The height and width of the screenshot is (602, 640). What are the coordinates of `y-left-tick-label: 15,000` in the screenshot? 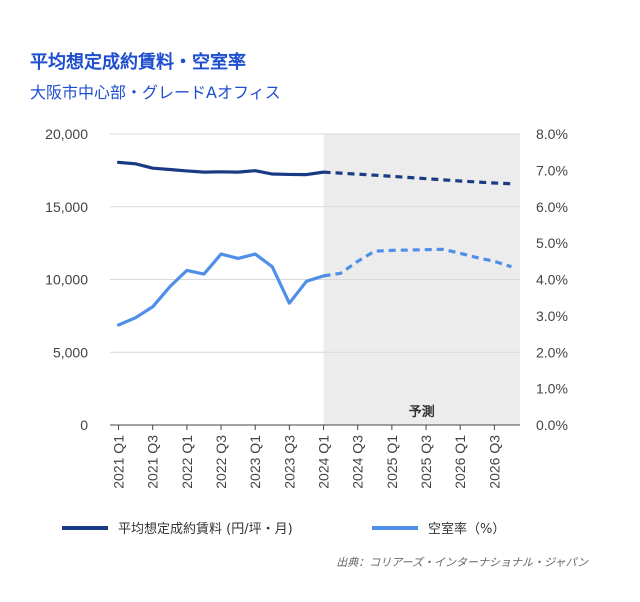 It's located at (66, 207).